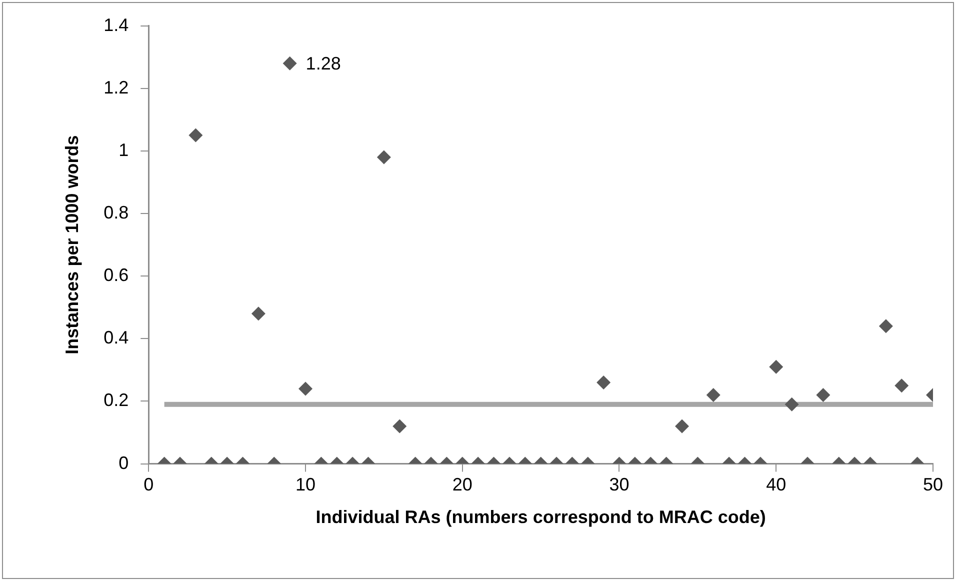  Describe the element at coordinates (116, 87) in the screenshot. I see `y-tick-label: 1.2` at that location.